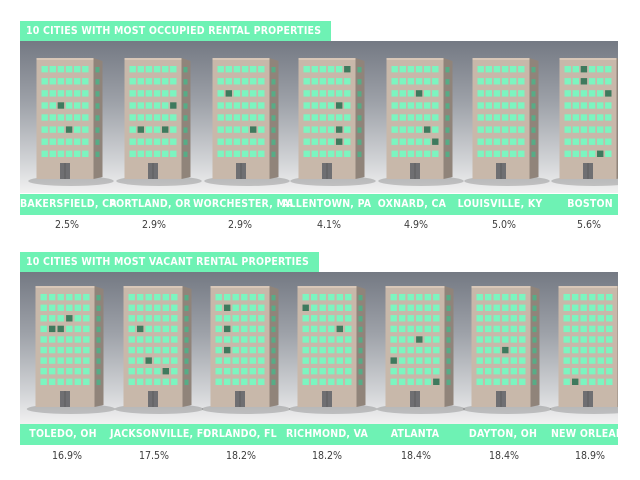 The image size is (640, 480). I want to click on city-label: ALLENTOWN, PA, so click(327, 204).